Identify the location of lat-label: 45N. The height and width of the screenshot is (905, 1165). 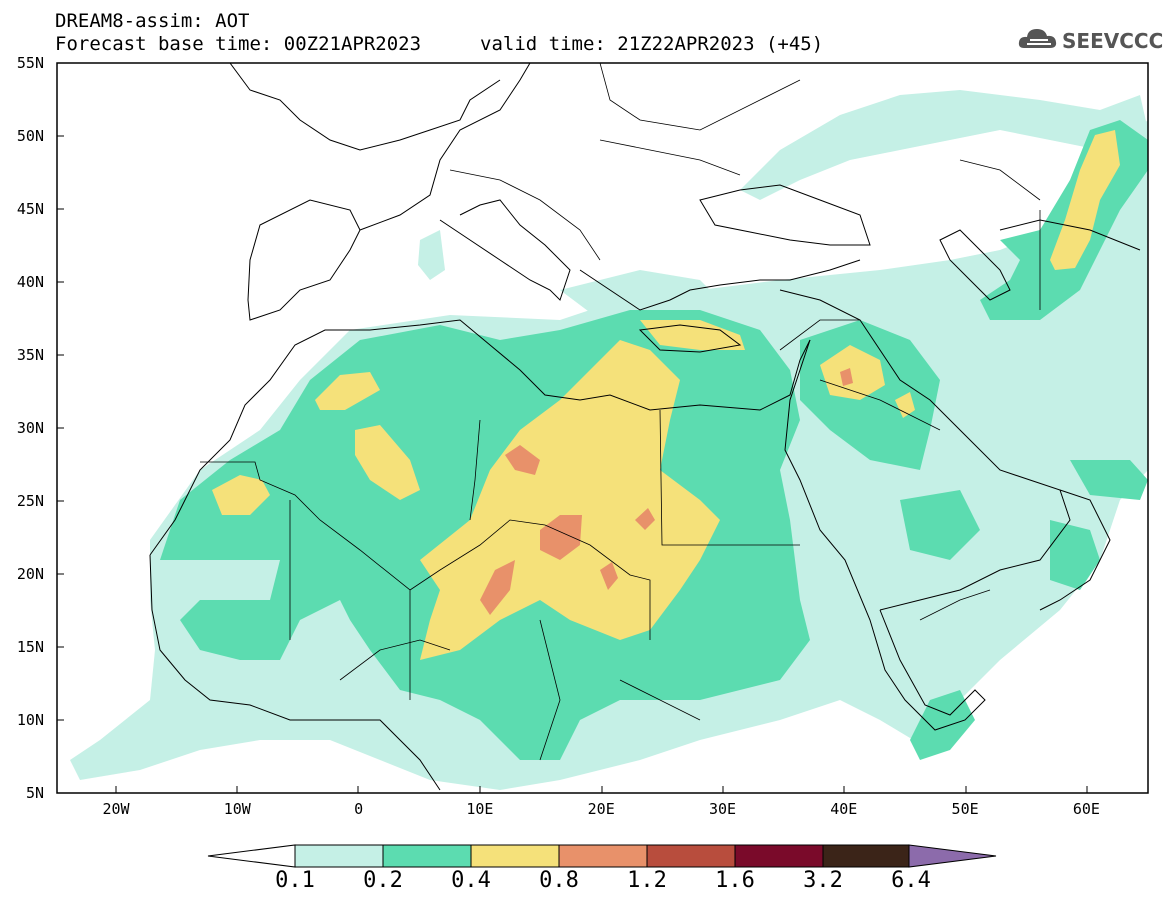
(30, 209).